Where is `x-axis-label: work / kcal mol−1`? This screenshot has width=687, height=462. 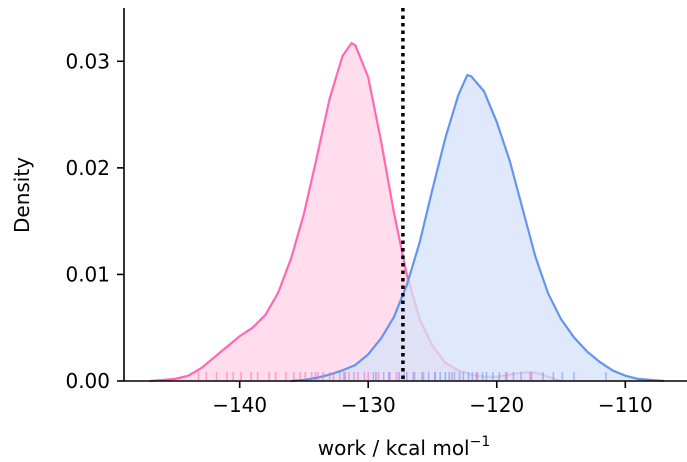 x-axis-label: work / kcal mol−1 is located at coordinates (404, 447).